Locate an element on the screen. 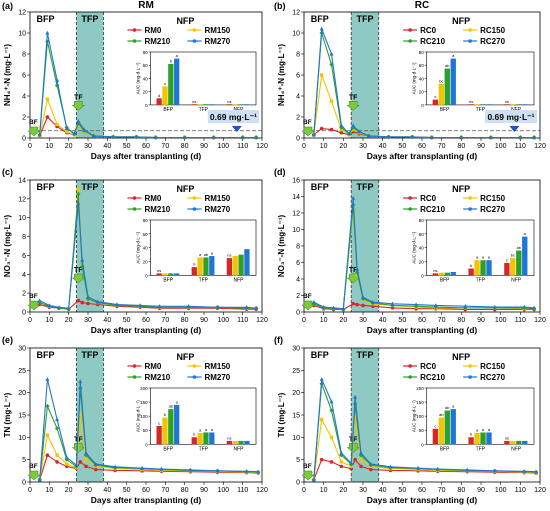 The image size is (550, 511). x-tick-label: 40 is located at coordinates (383, 320).